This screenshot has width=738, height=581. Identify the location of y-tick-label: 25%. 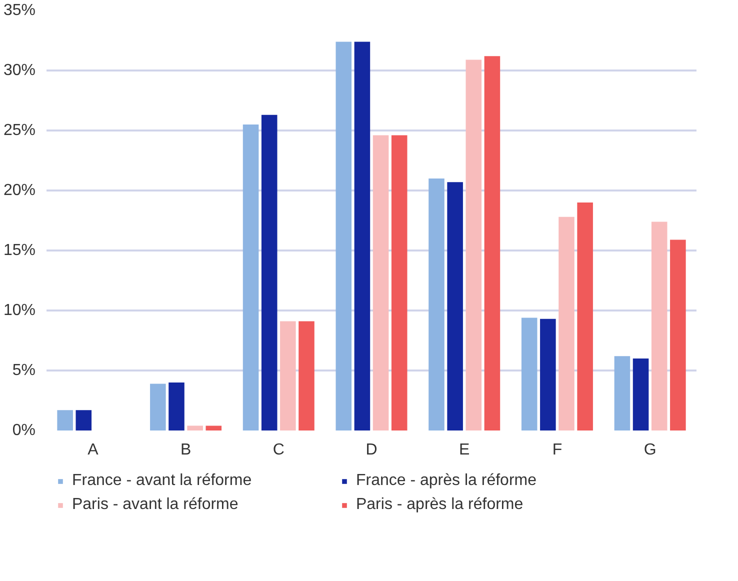
(19, 130).